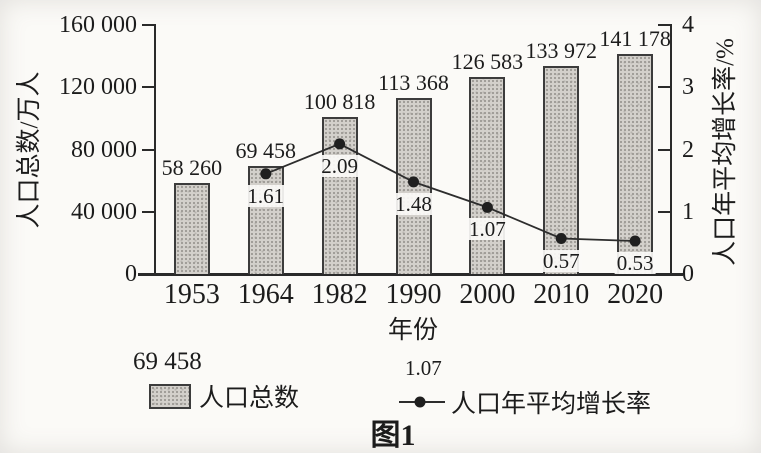 Image resolution: width=761 pixels, height=453 pixels. I want to click on x-tick-label-1982: 1982, so click(339, 294).